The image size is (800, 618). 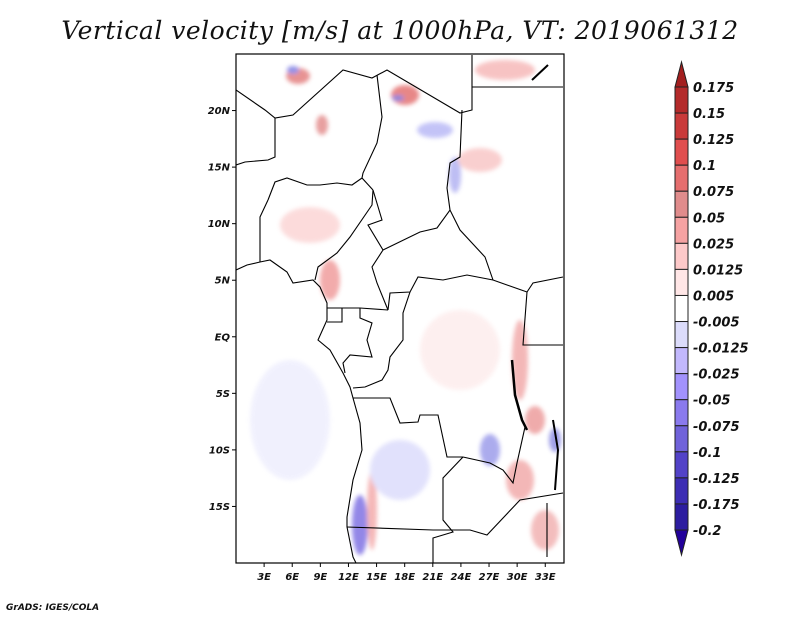 I want to click on colorbar-label: -0.0125, so click(x=721, y=349).